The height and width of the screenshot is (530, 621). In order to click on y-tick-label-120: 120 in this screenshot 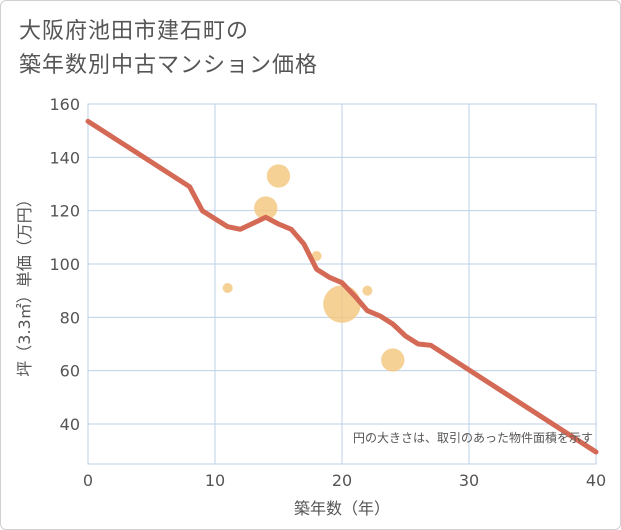, I will do `click(64, 211)`.